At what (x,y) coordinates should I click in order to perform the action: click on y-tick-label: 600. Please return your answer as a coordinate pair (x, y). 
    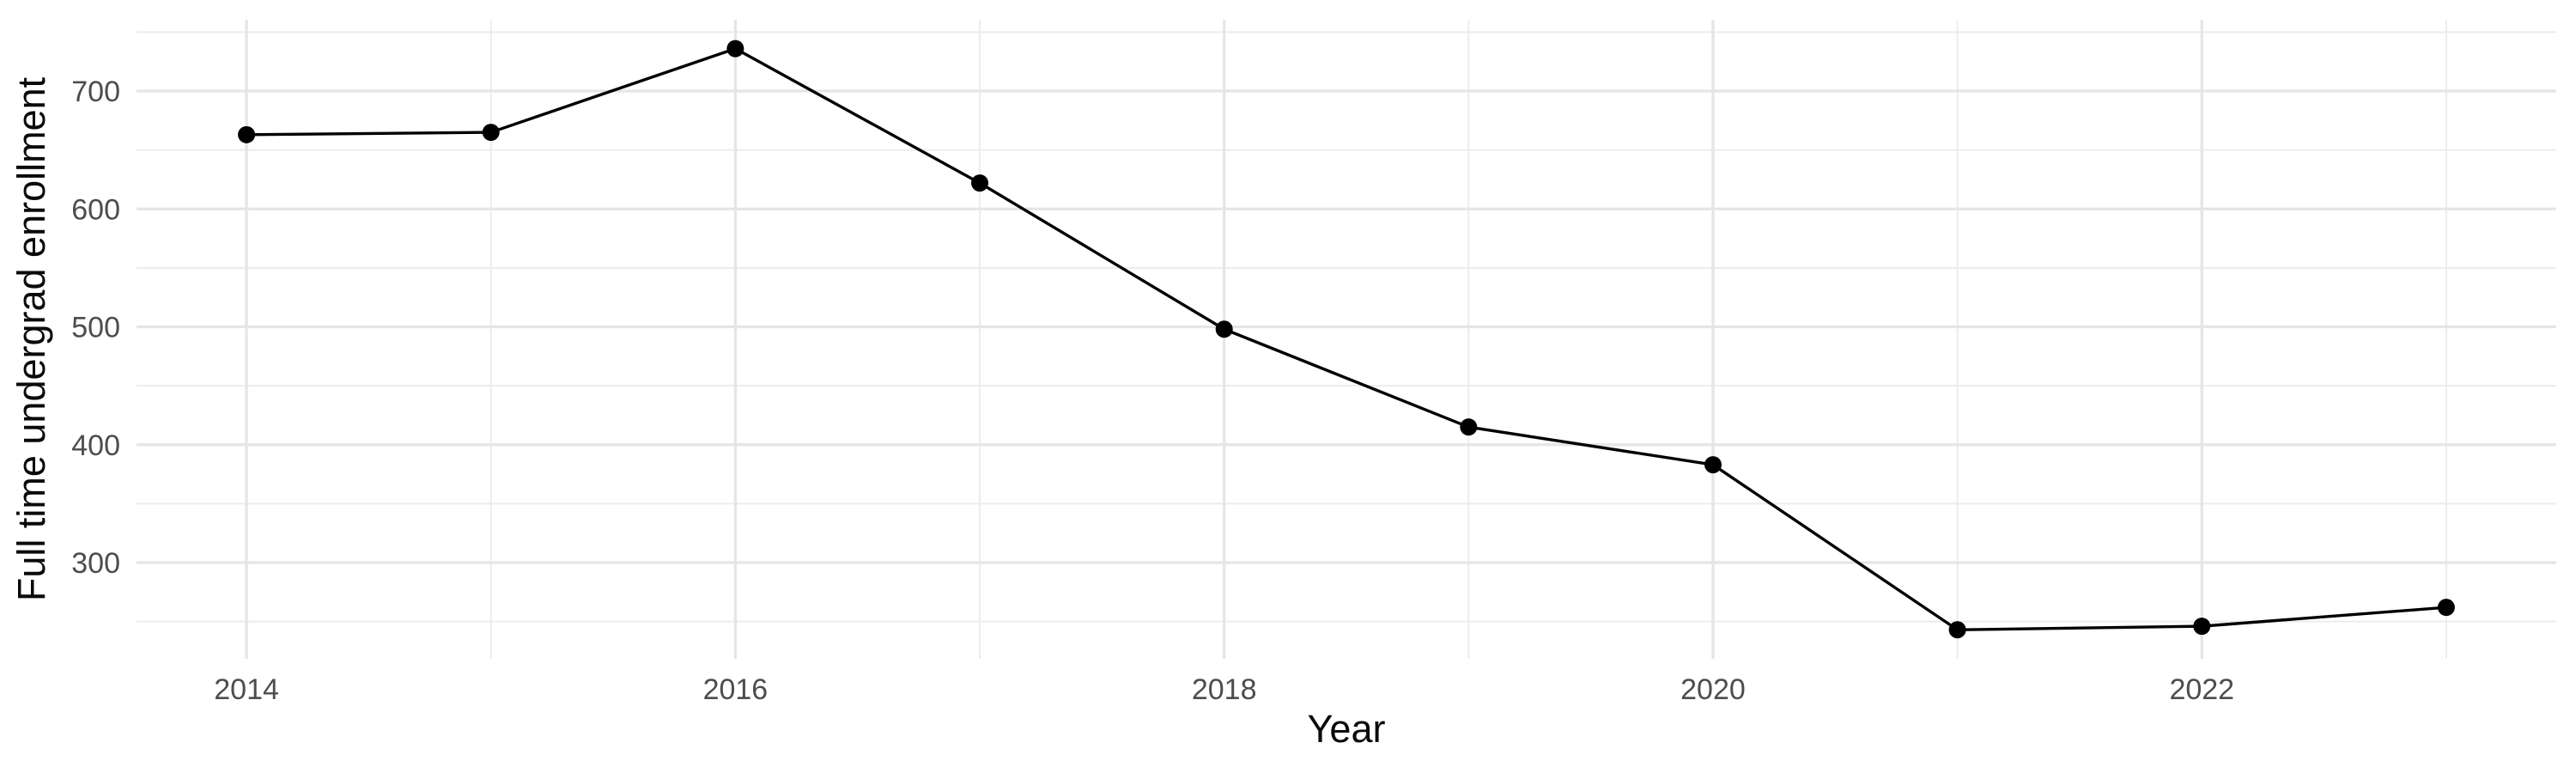
    Looking at the image, I should click on (96, 209).